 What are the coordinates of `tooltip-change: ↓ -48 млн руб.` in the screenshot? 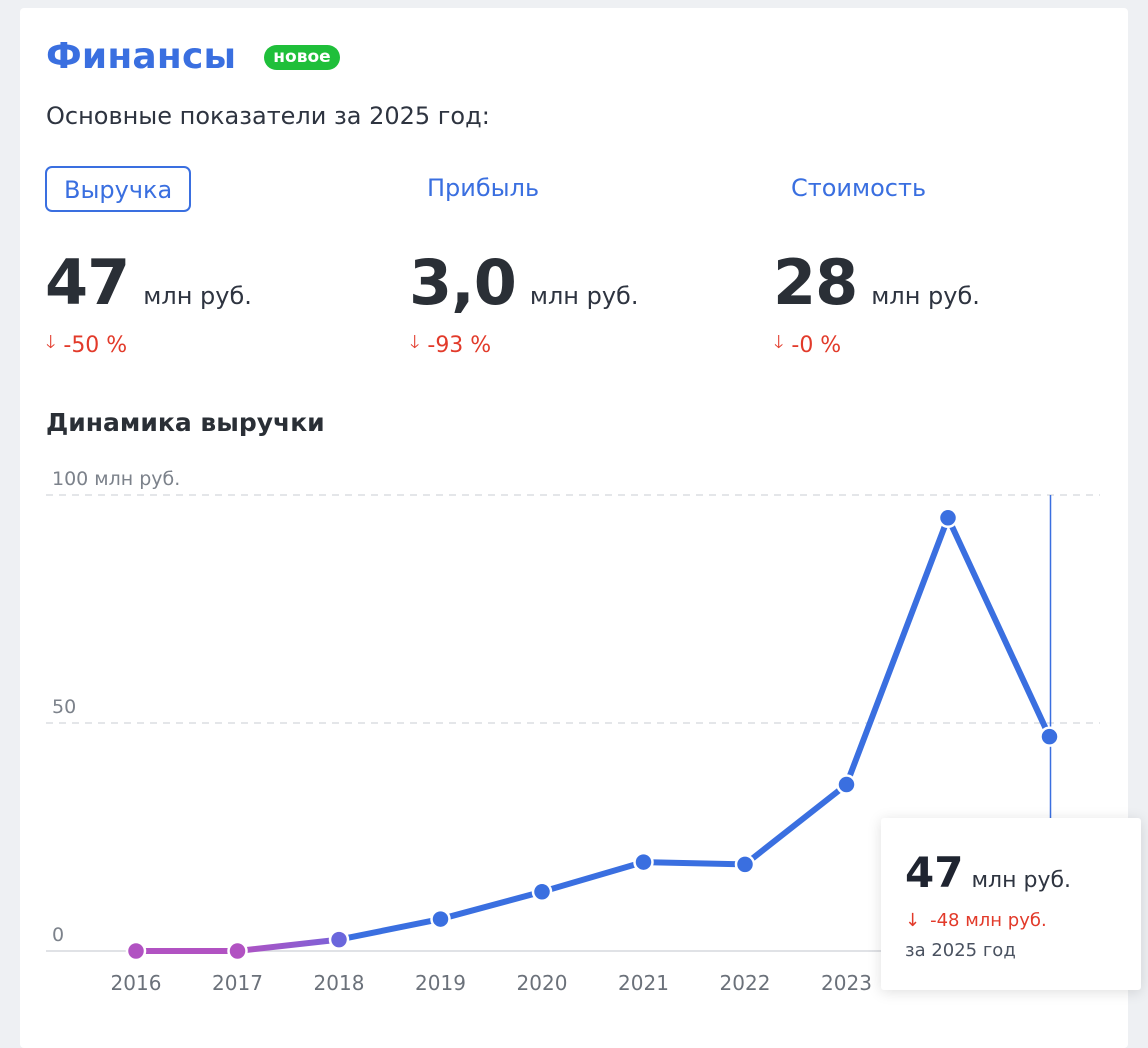 It's located at (976, 920).